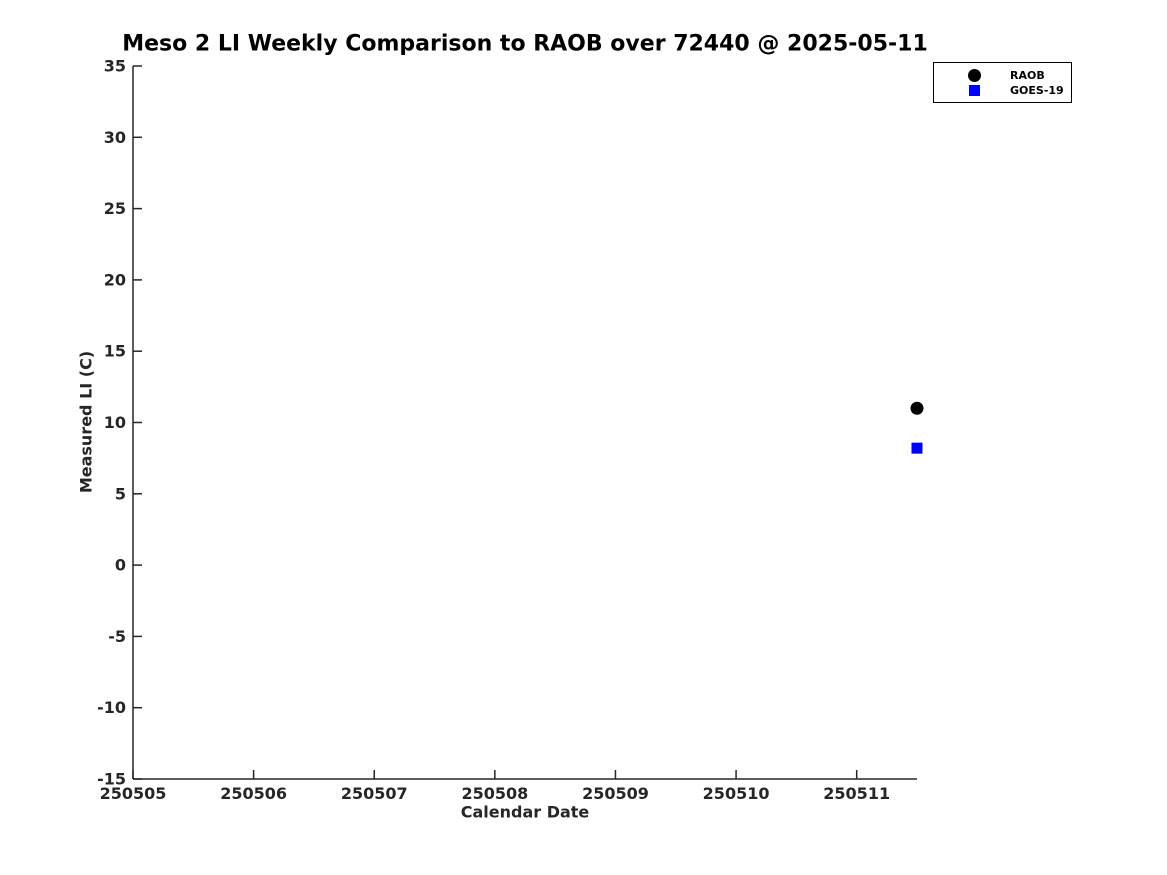  What do you see at coordinates (615, 793) in the screenshot?
I see `x-tick-label: 250509` at bounding box center [615, 793].